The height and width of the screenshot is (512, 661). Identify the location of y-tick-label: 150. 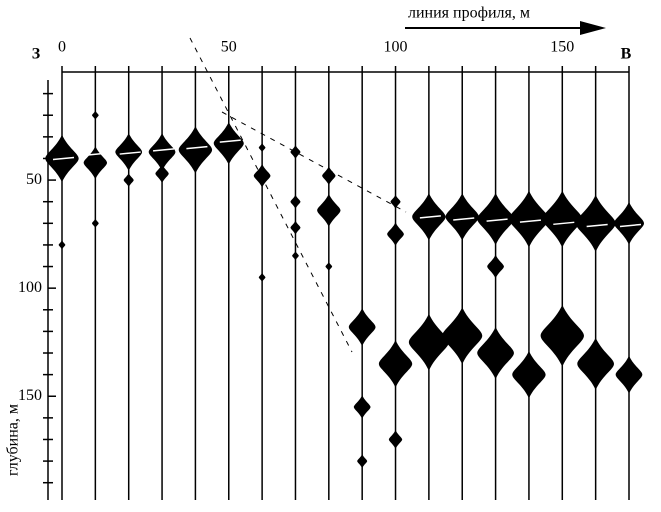
(30, 395).